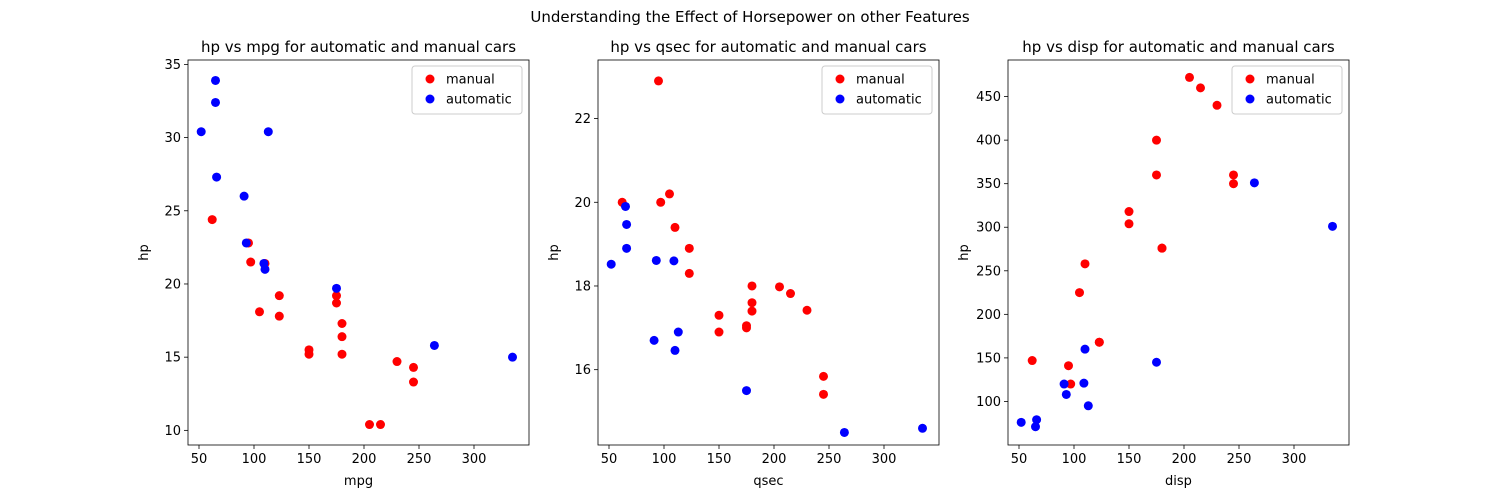  What do you see at coordinates (582, 119) in the screenshot?
I see `y-tick-label: 22` at bounding box center [582, 119].